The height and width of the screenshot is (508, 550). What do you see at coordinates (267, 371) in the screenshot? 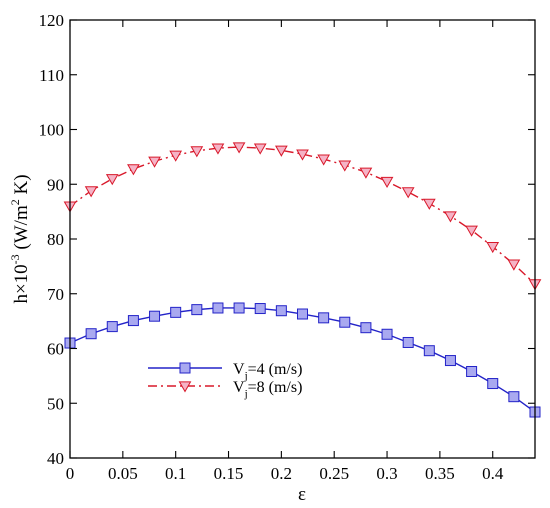
I see `legend-label-series-1: Vj=4 (m/s)` at bounding box center [267, 371].